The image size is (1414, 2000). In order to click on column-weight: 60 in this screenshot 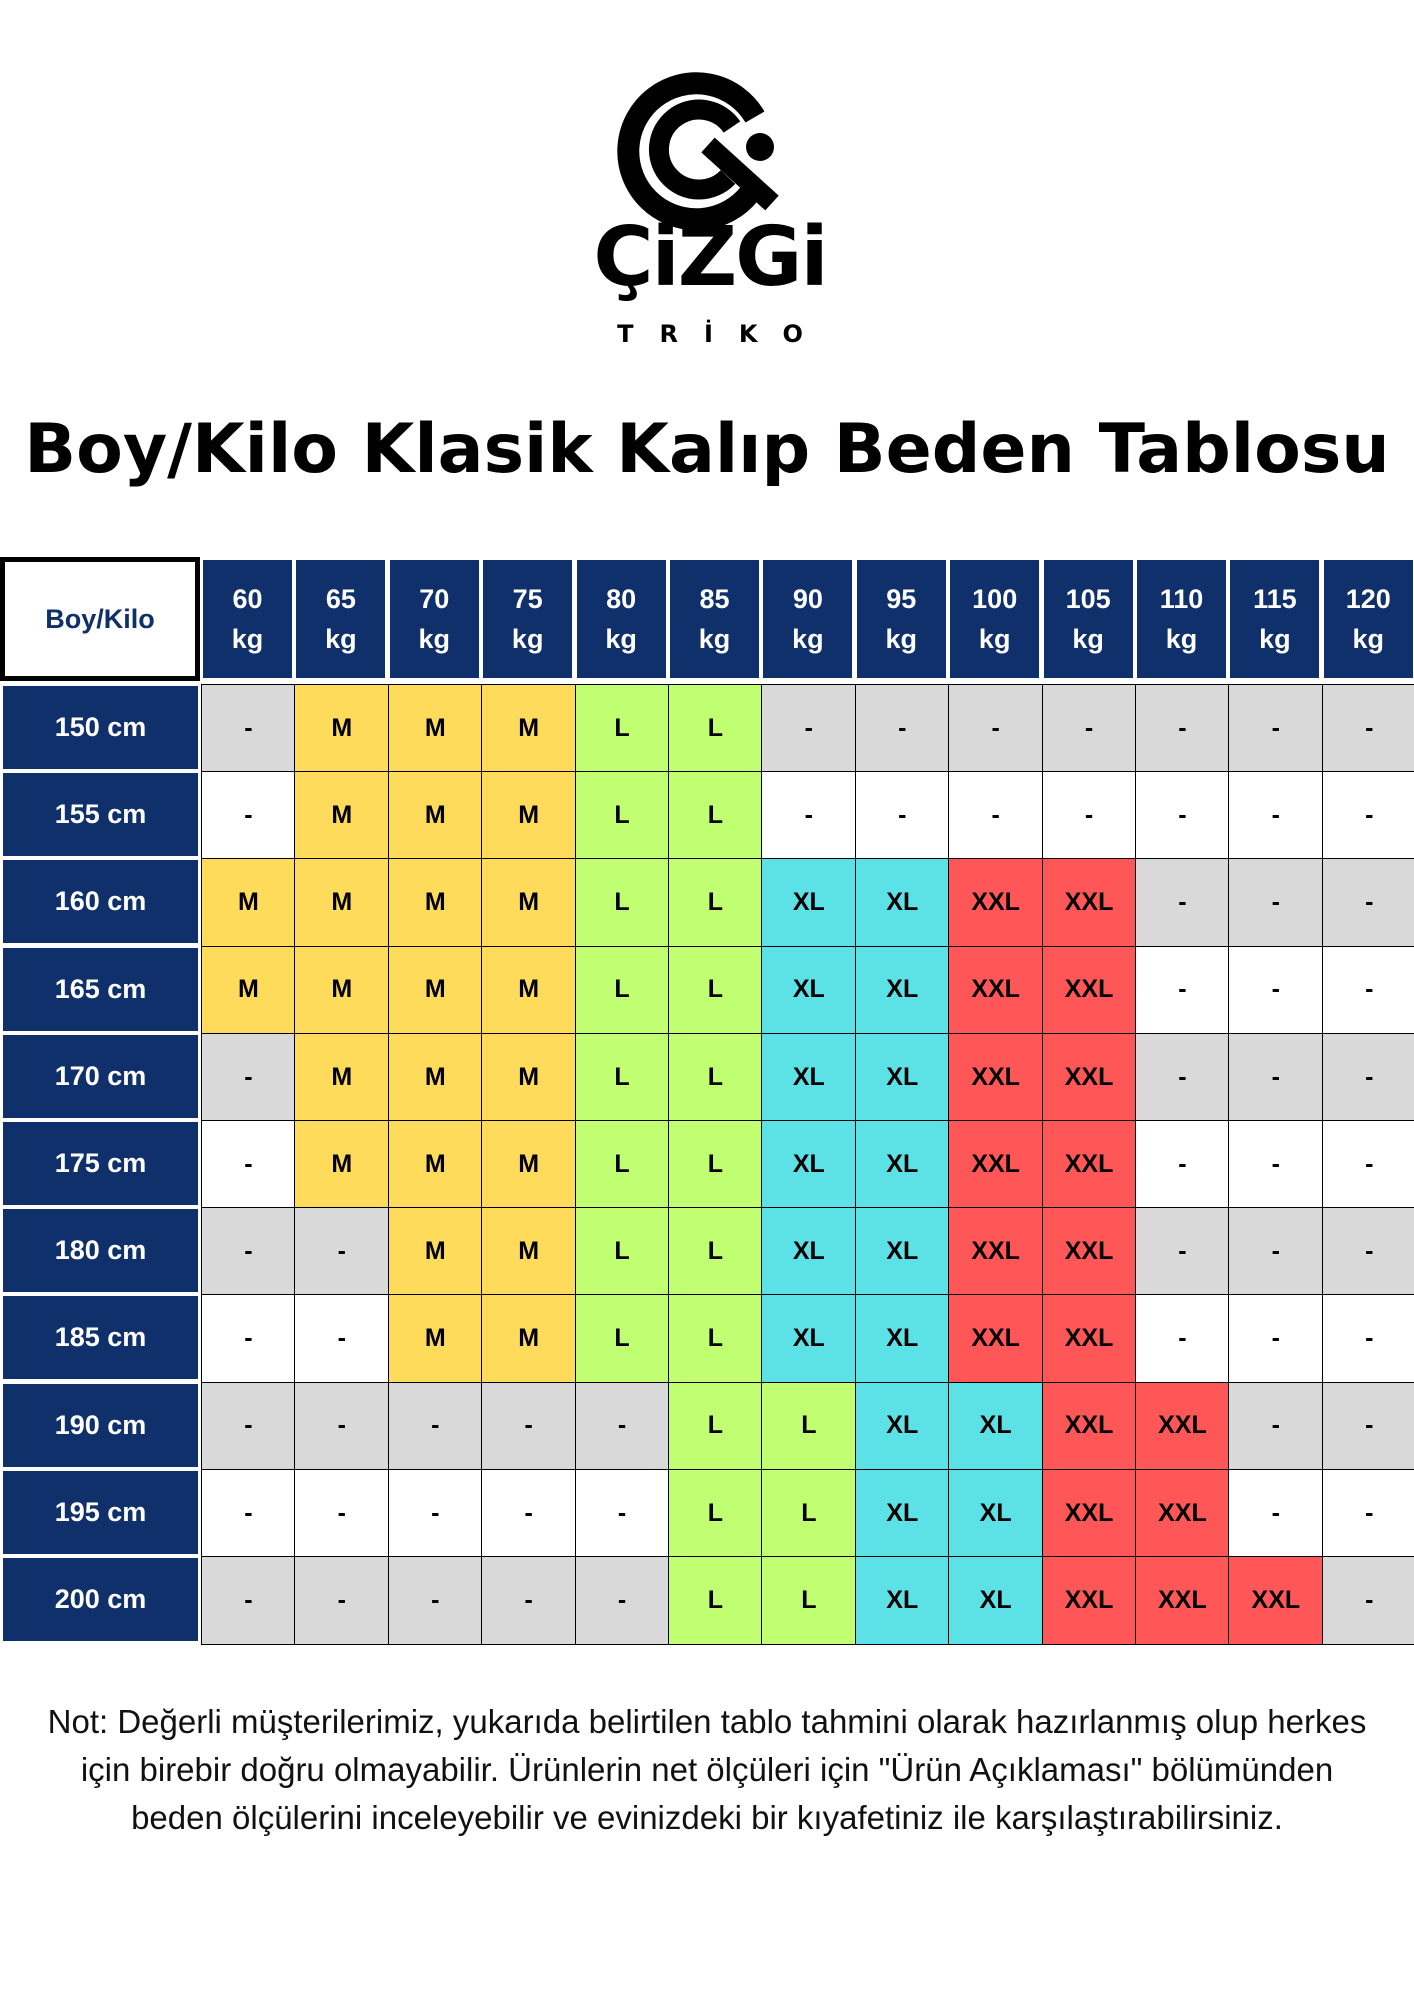, I will do `click(247, 599)`.